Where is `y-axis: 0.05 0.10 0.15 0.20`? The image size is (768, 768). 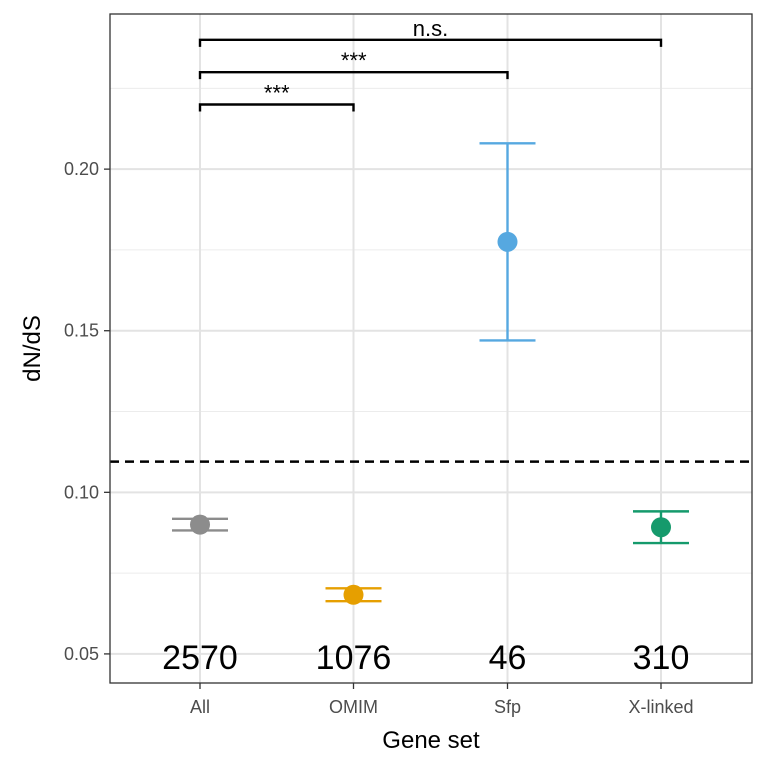 y-axis: 0.05 0.10 0.15 0.20 is located at coordinates (87, 411).